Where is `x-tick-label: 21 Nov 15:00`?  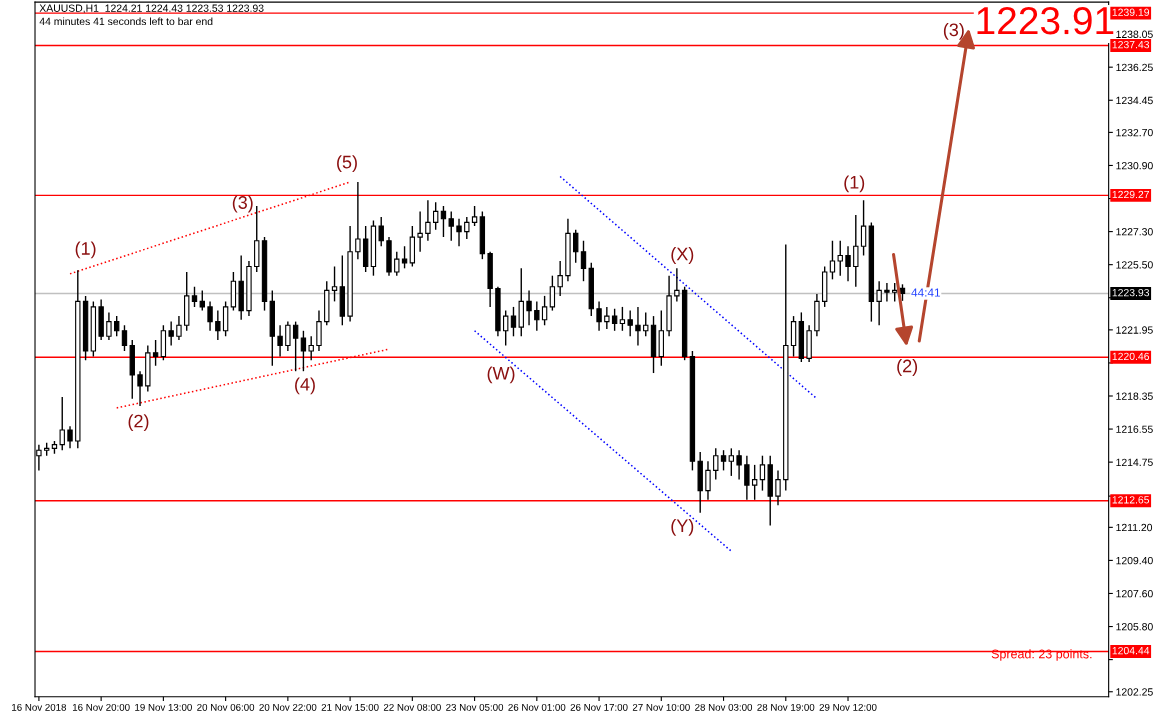
x-tick-label: 21 Nov 15:00 is located at coordinates (350, 707).